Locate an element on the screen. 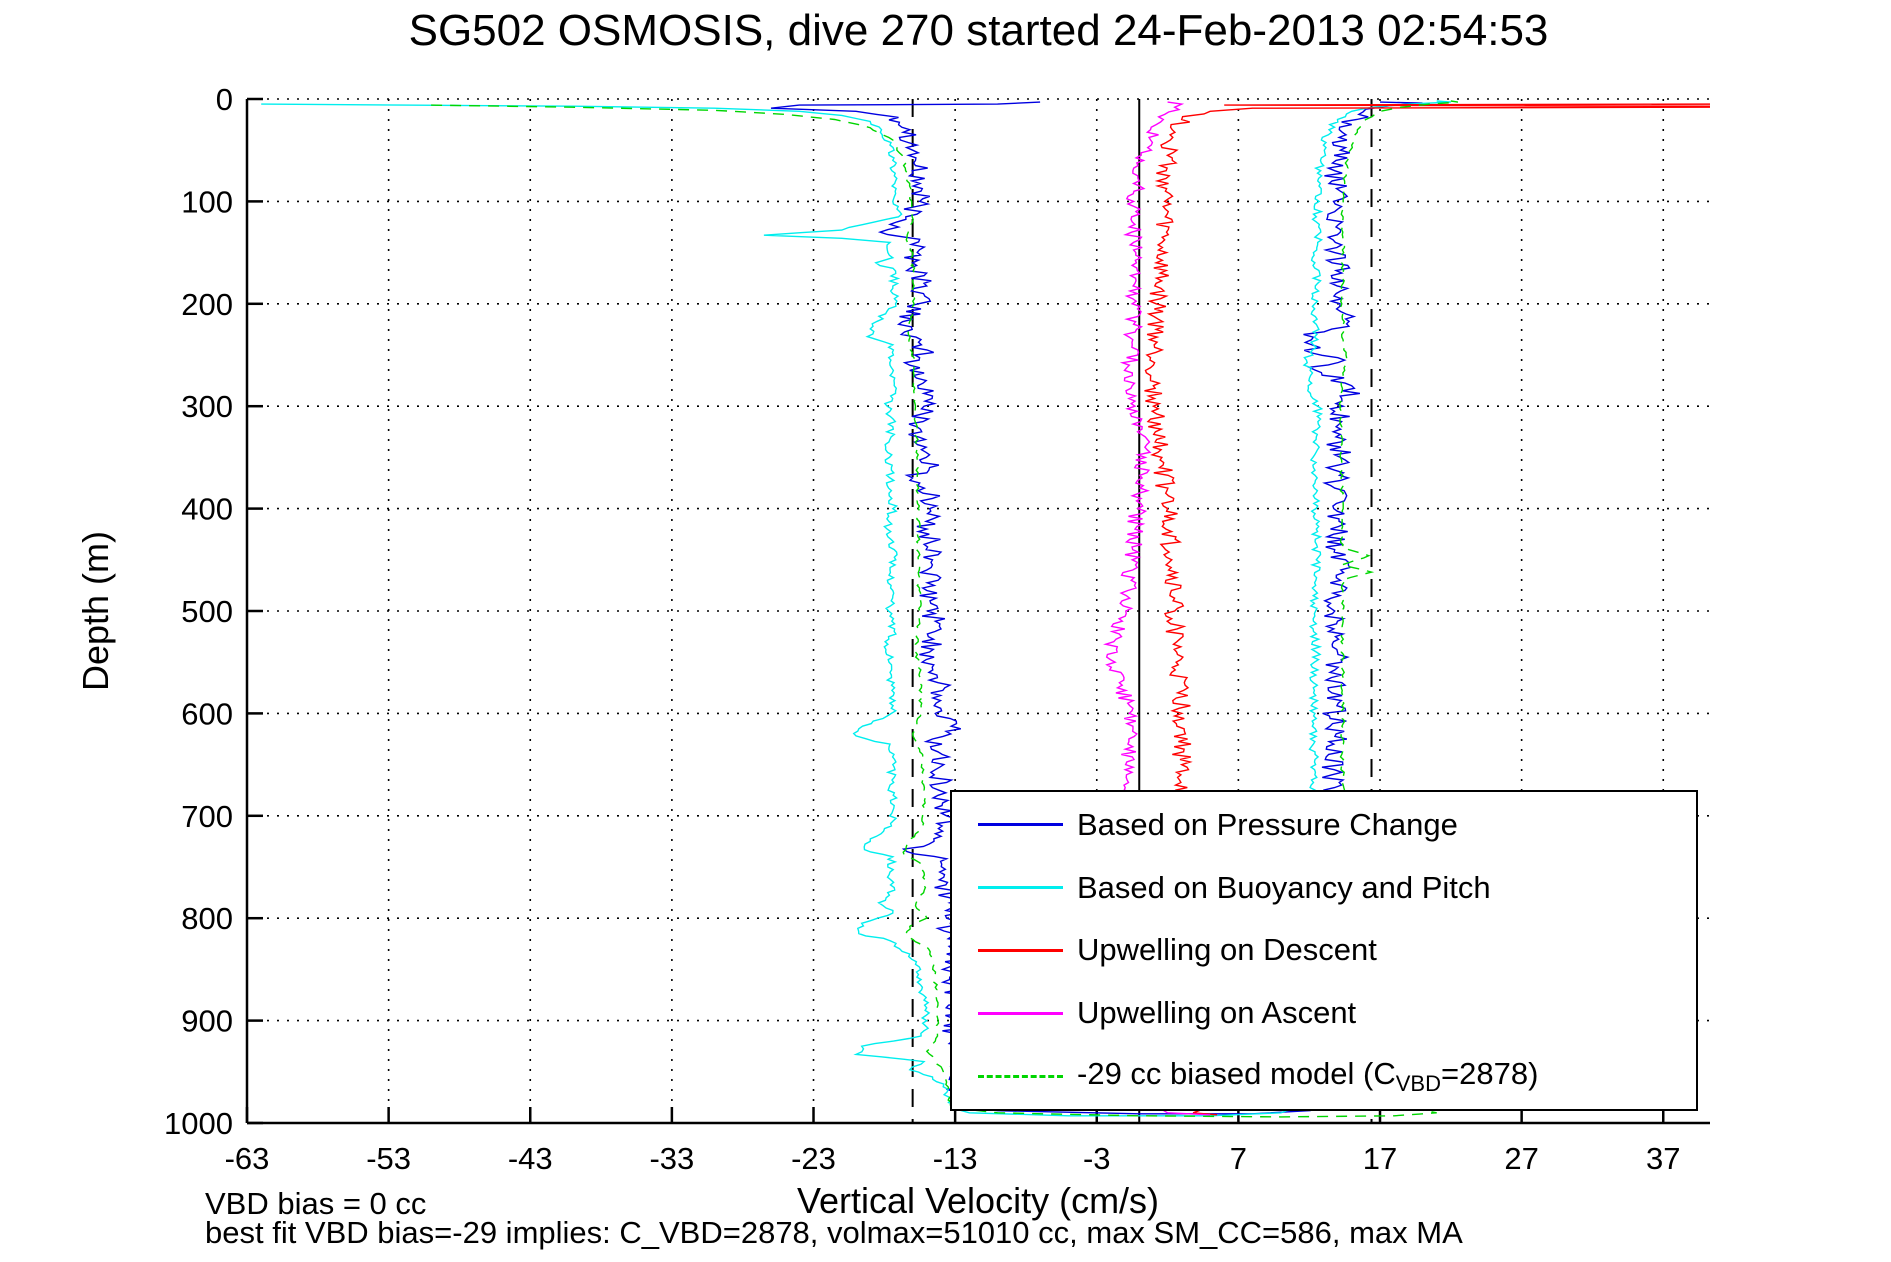 The height and width of the screenshot is (1262, 1891). y-tick-label: 400 is located at coordinates (207, 509).